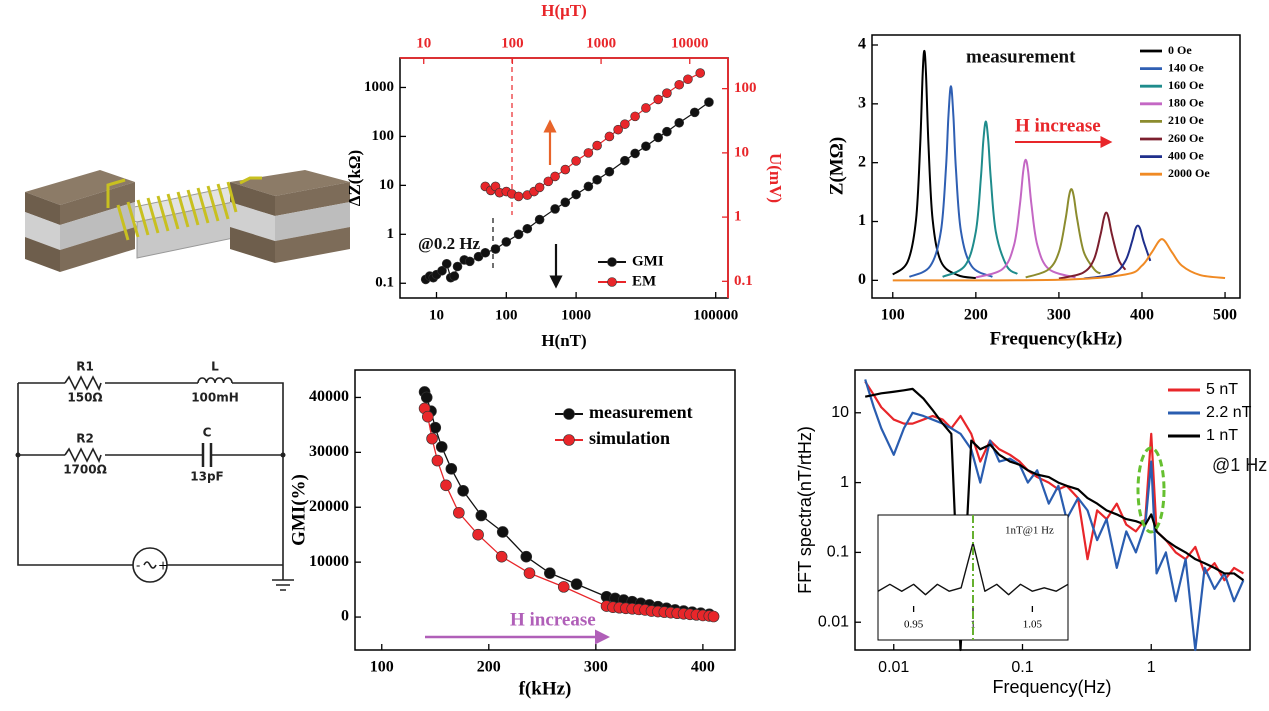 The height and width of the screenshot is (711, 1269). What do you see at coordinates (715, 315) in the screenshot?
I see `x-tick-label: 100000` at bounding box center [715, 315].